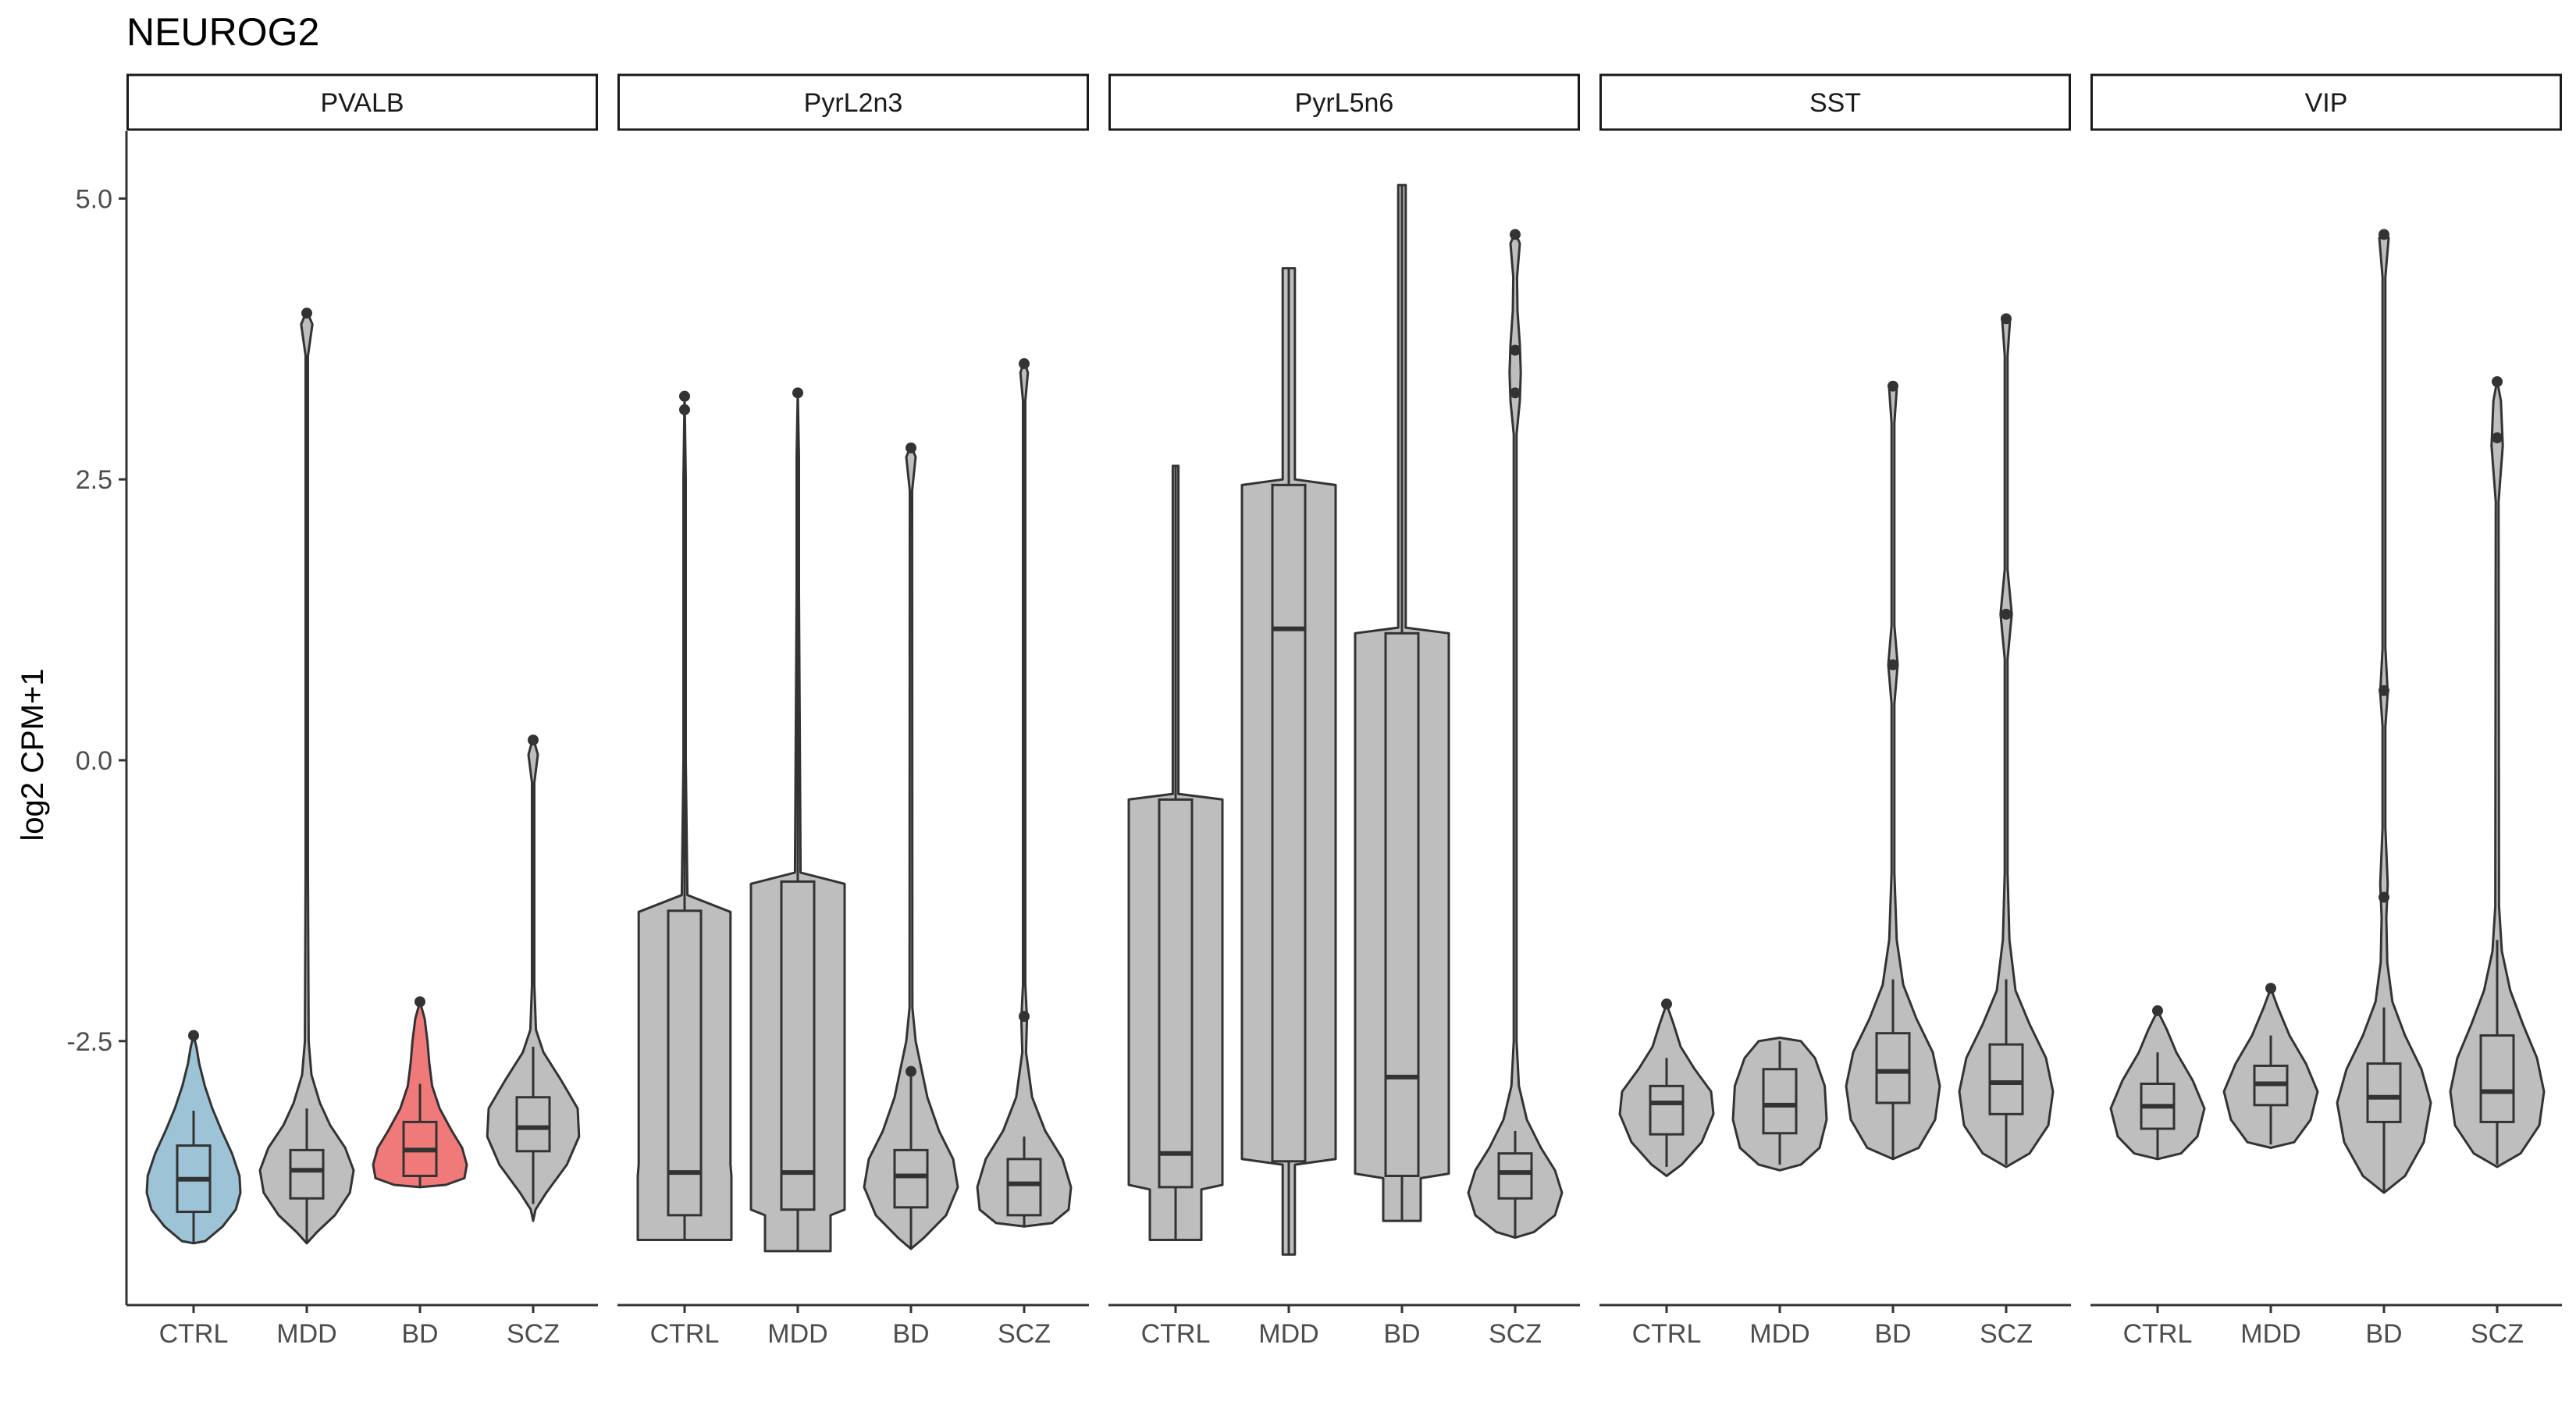 Image resolution: width=2576 pixels, height=1405 pixels. I want to click on y-tick-label: 2.5, so click(94, 480).